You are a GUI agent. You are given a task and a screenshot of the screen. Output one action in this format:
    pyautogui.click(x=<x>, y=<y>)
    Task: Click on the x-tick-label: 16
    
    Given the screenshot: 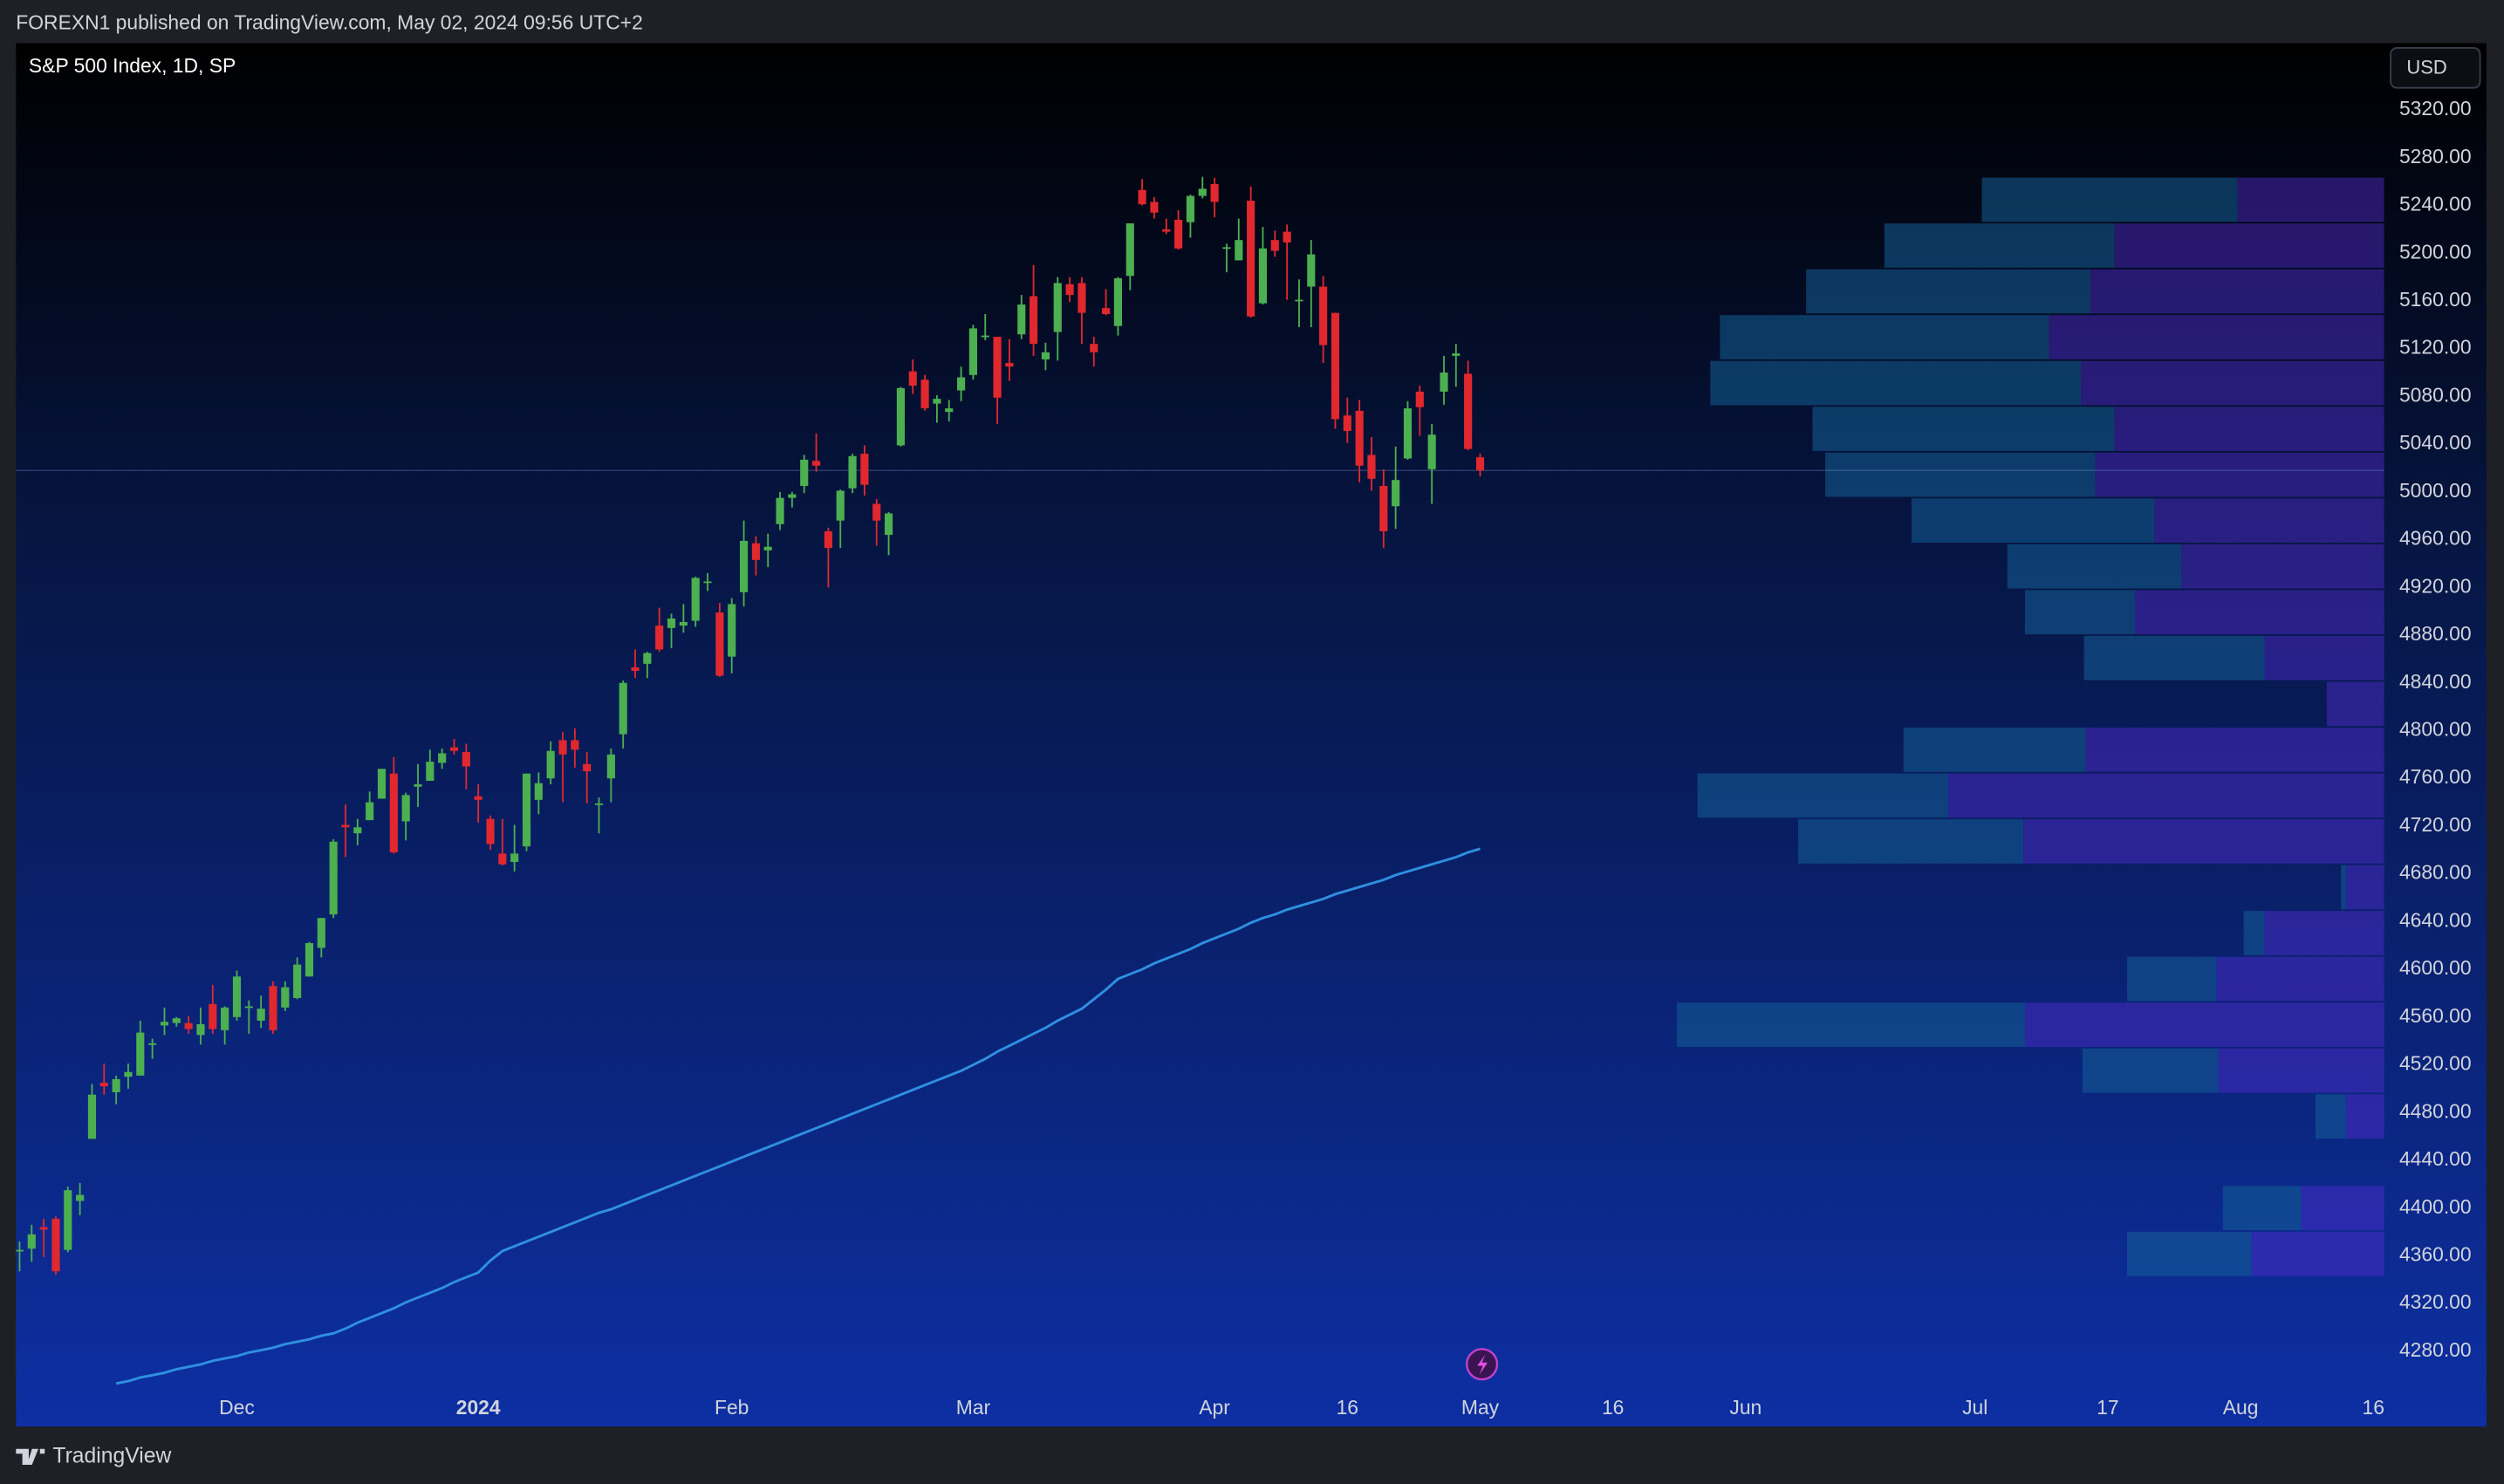 What is the action you would take?
    pyautogui.click(x=1347, y=1407)
    